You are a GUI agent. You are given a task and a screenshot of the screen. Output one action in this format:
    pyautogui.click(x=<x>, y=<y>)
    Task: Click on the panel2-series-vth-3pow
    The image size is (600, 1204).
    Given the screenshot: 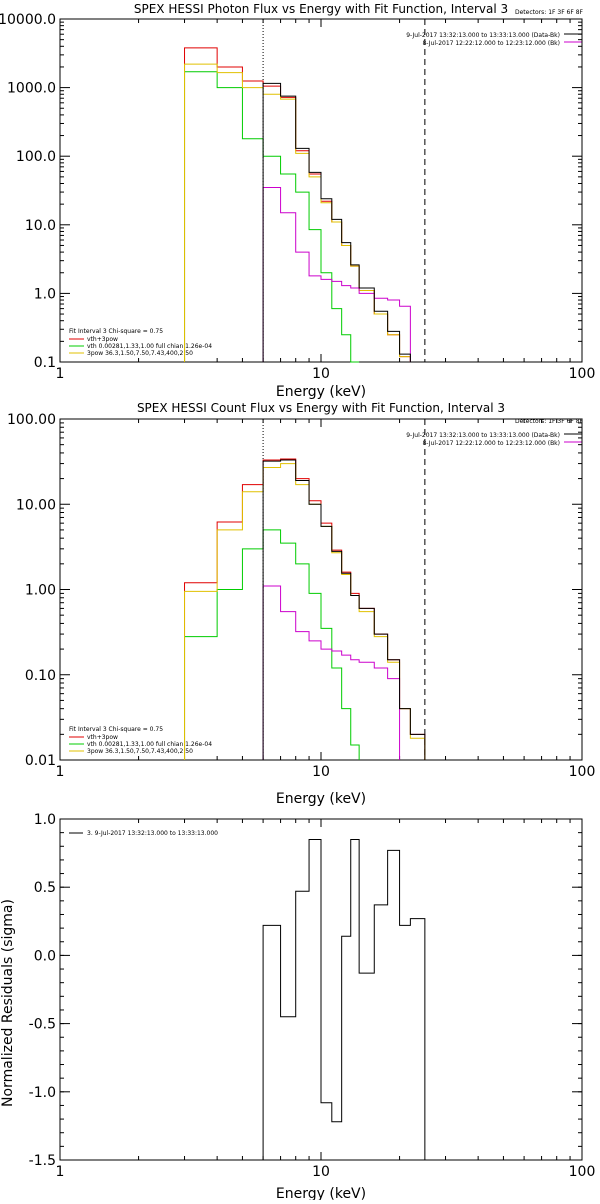 What is the action you would take?
    pyautogui.click(x=305, y=609)
    